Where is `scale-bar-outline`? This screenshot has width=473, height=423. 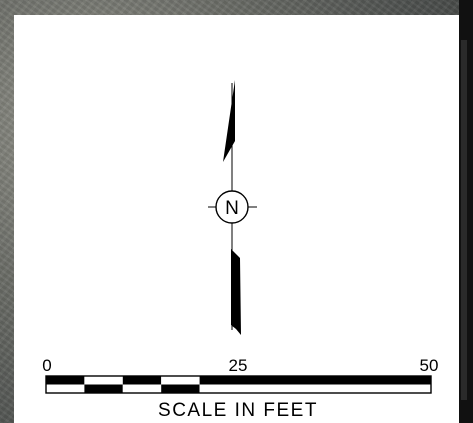
scale-bar-outline is located at coordinates (238, 384).